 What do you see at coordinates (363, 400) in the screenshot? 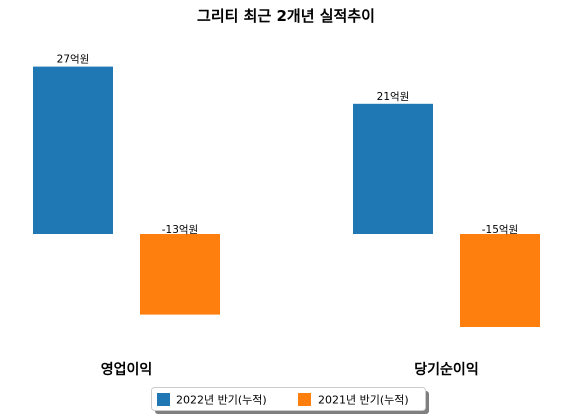
I see `legend-label-1: 2021년 반기(누적)` at bounding box center [363, 400].